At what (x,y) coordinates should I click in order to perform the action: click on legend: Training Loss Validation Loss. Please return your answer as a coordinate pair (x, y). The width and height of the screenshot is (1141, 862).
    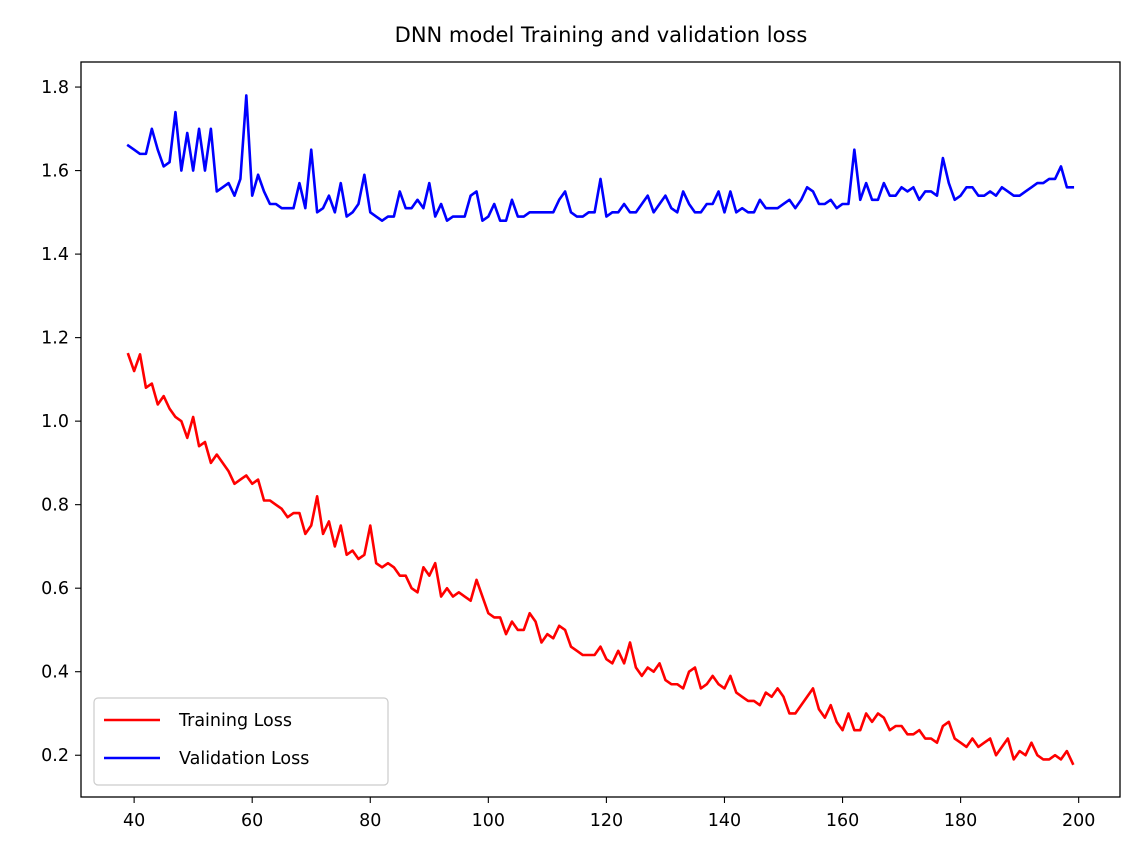
    Looking at the image, I should click on (241, 741).